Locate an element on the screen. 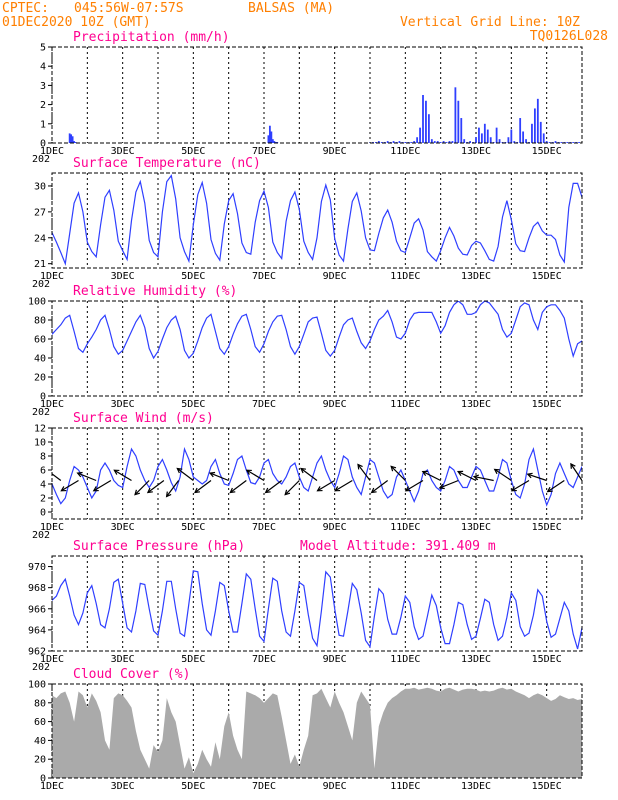  header-coords: 045:56W-07:57S is located at coordinates (129, 8).